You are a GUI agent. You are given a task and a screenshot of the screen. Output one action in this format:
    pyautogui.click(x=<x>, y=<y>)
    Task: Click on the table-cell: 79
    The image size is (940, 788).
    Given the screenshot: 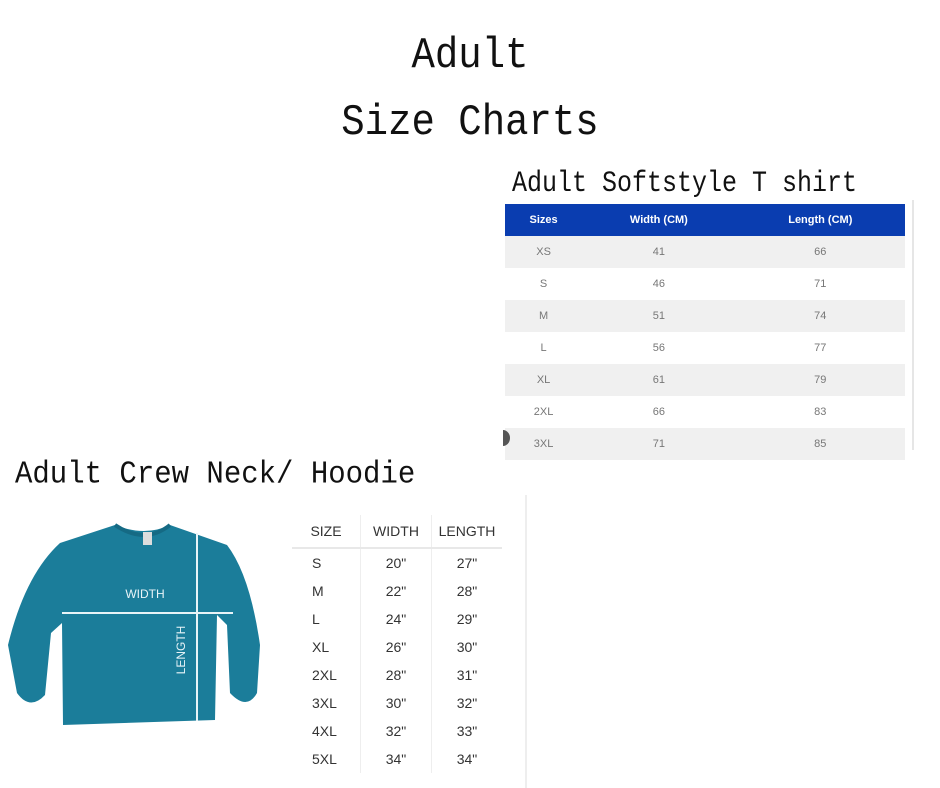 What is the action you would take?
    pyautogui.click(x=820, y=380)
    